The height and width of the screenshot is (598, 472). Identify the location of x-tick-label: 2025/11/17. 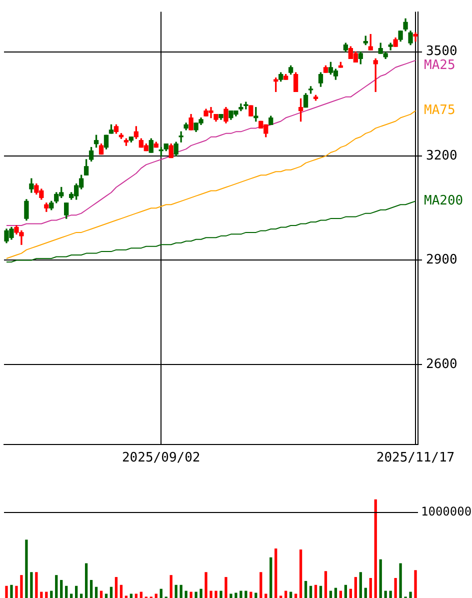
(415, 458).